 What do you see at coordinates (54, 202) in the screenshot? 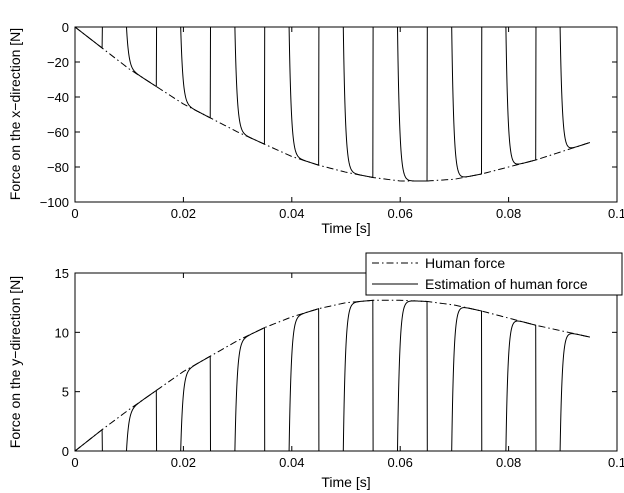
I see `y-tick-label: −100` at bounding box center [54, 202].